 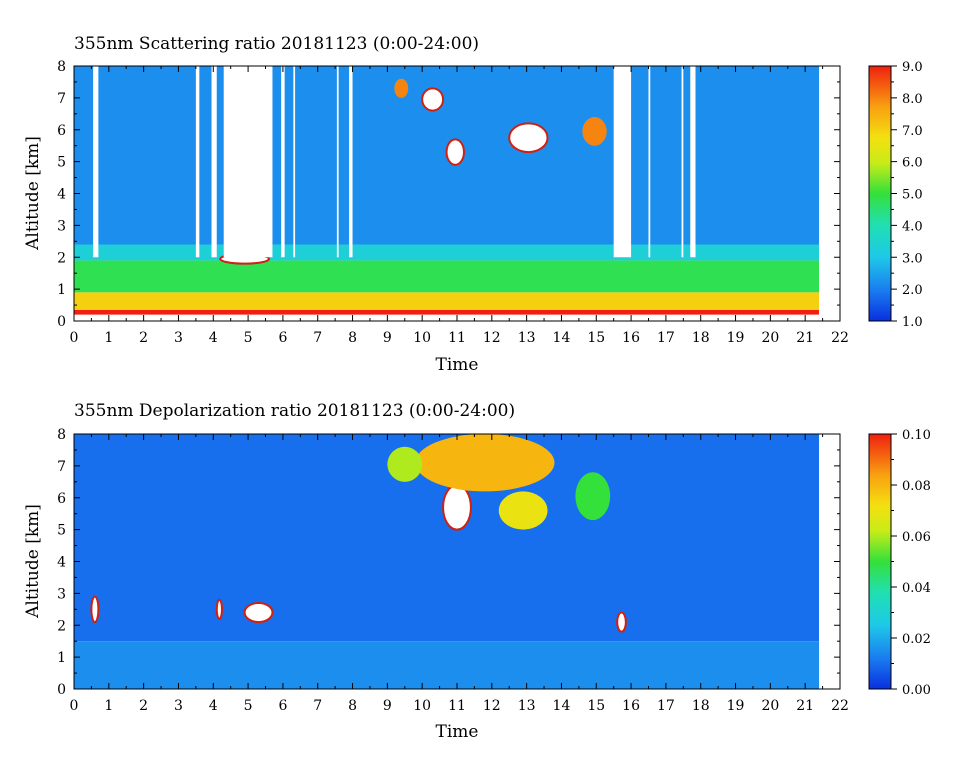 I want to click on x-tick-label: 21, so click(x=805, y=706).